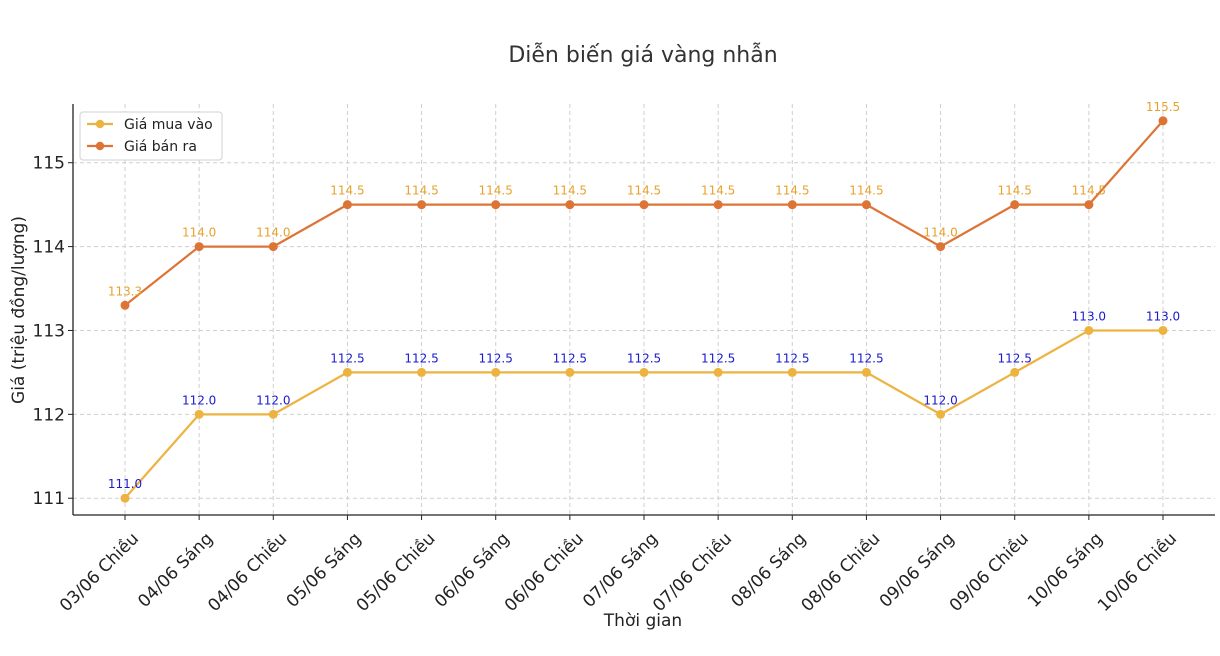 The height and width of the screenshot is (656, 1220). I want to click on x-tick-label: 05/06 Chiều, so click(396, 572).